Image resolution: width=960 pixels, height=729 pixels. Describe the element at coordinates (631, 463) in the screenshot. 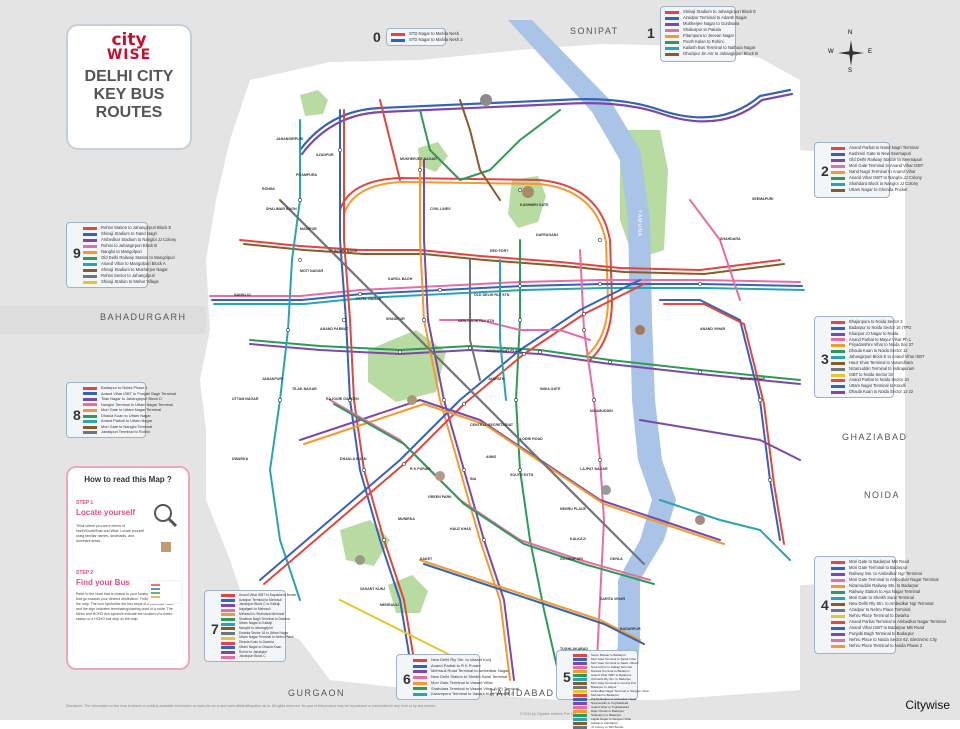

I see `river-label-2: YAMUNA` at that location.